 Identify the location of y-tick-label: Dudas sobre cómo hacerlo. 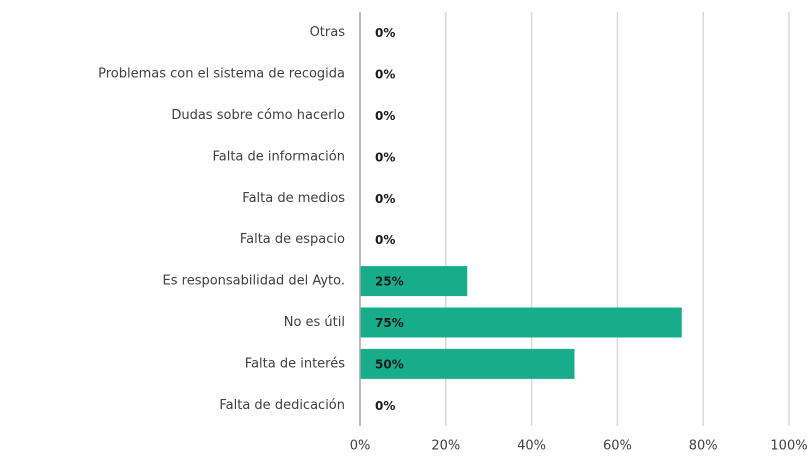
(258, 115).